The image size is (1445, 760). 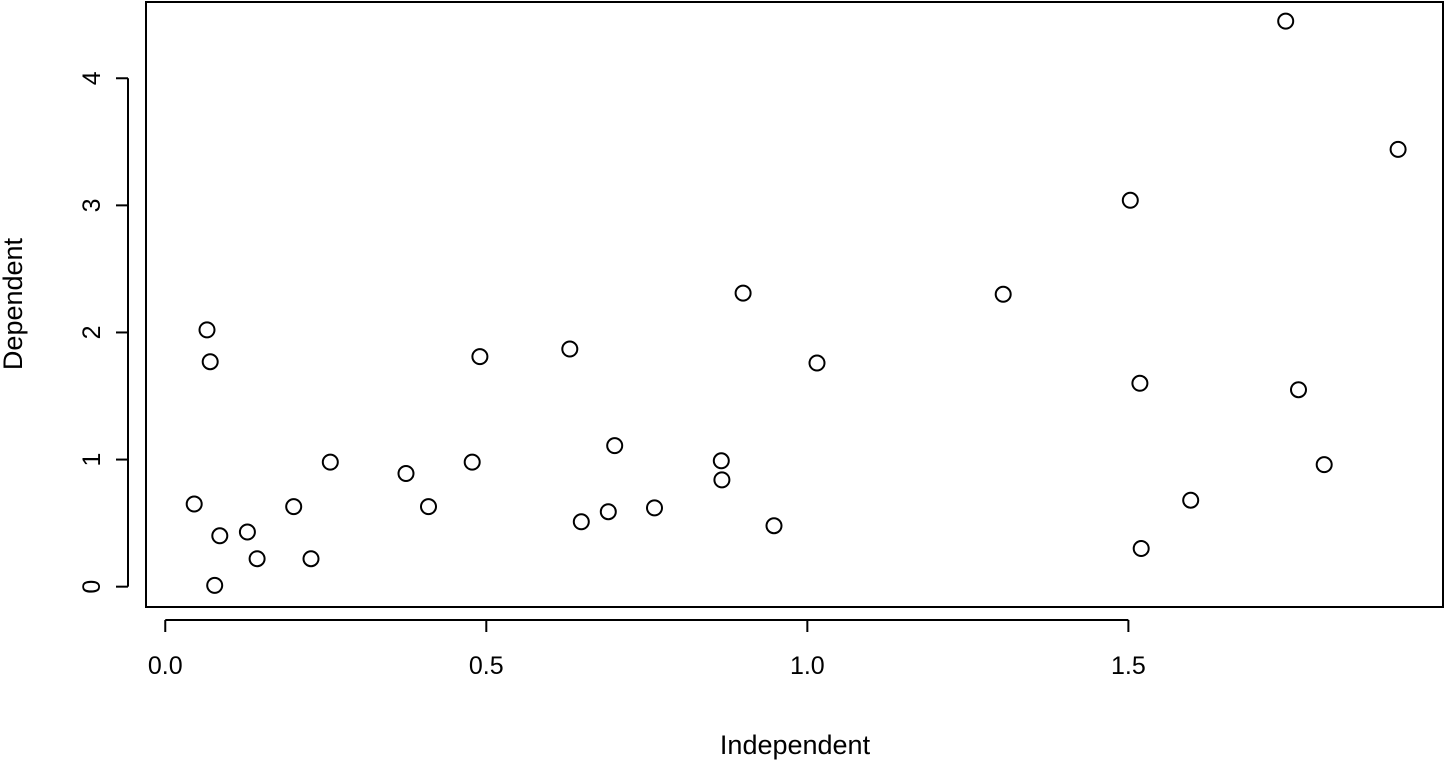 What do you see at coordinates (486, 666) in the screenshot?
I see `x-tick-label: 0.5` at bounding box center [486, 666].